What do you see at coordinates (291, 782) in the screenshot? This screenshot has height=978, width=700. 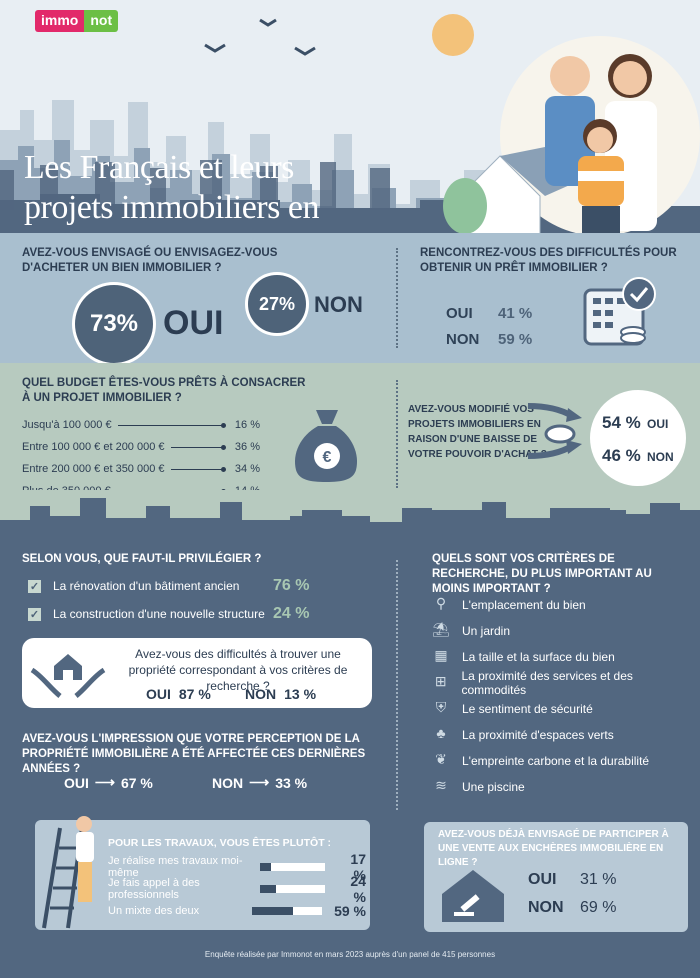 I see `q-perception-no-pct: 33 %` at bounding box center [291, 782].